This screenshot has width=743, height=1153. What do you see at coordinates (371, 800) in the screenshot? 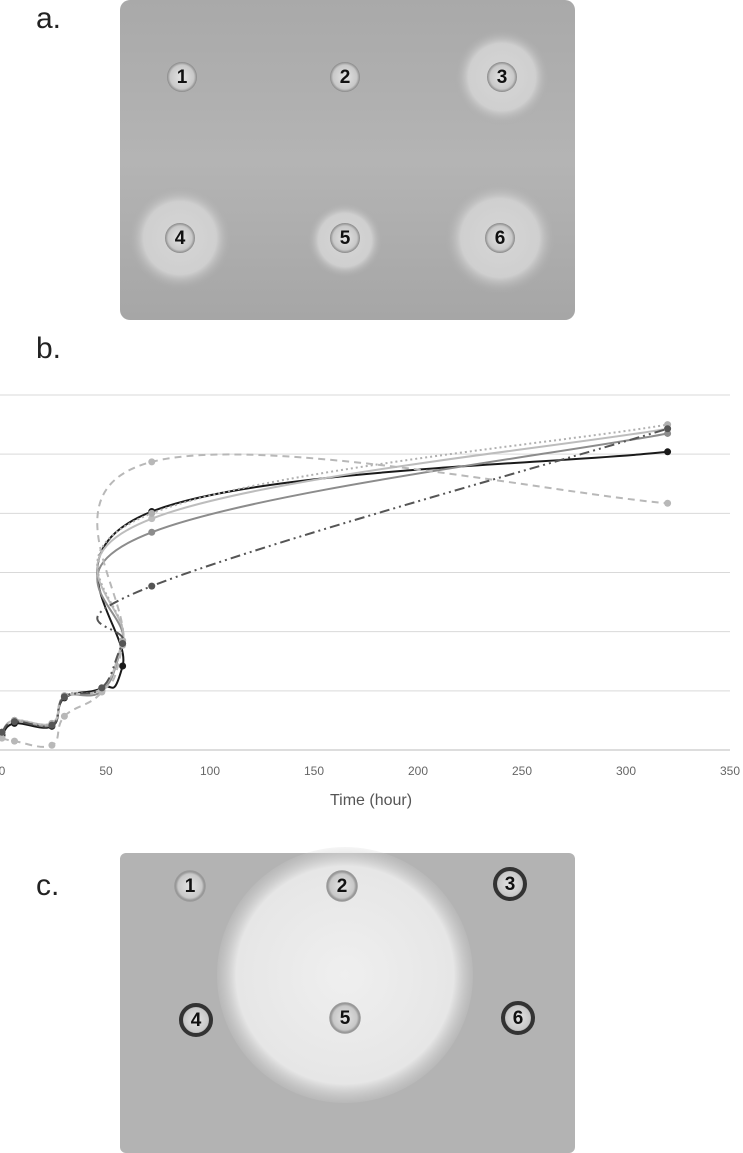
I see `x-axis-title: Time (hour)` at bounding box center [371, 800].